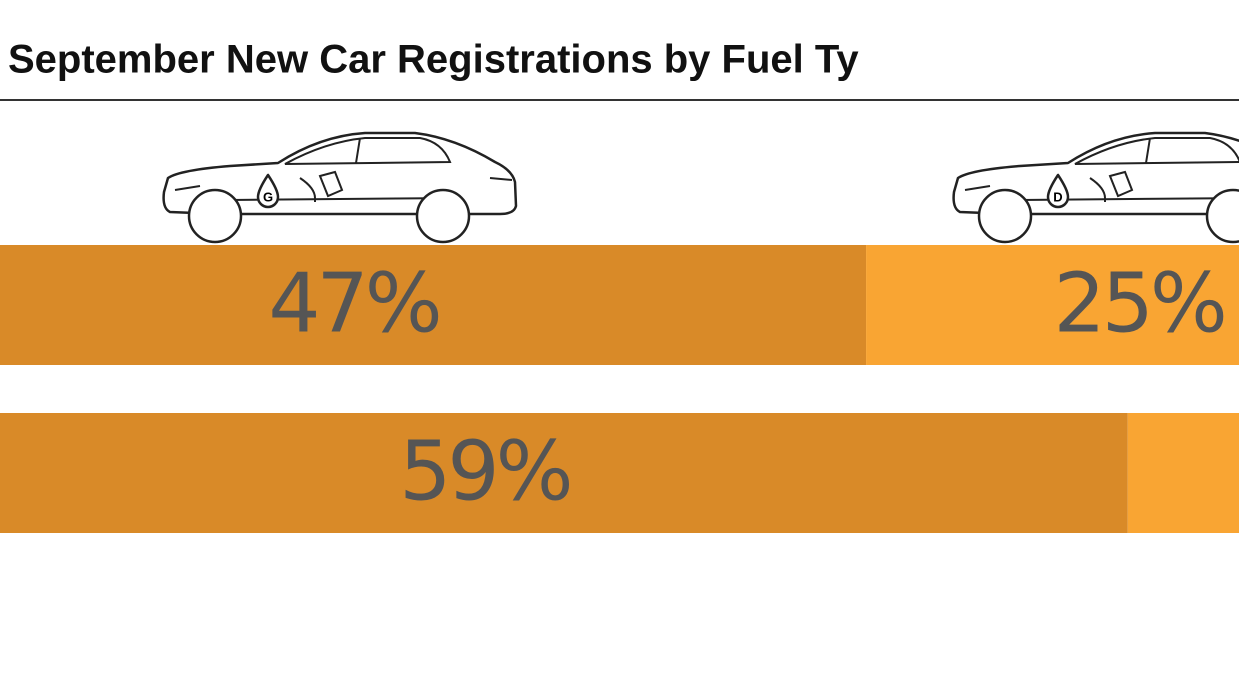 The width and height of the screenshot is (1239, 700). I want to click on value-label: 47%, so click(353, 303).